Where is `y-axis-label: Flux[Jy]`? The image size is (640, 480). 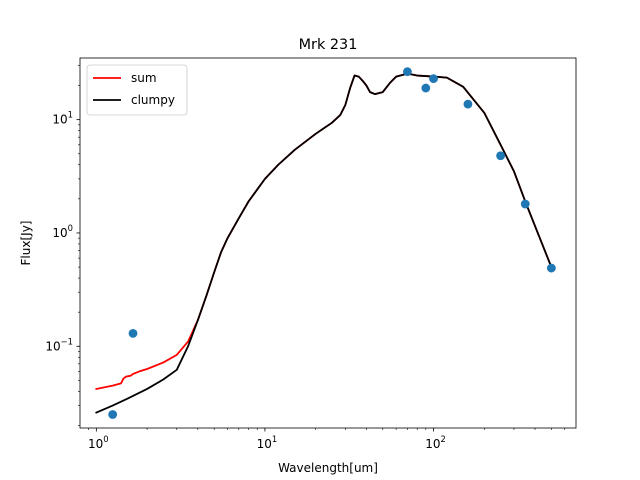
y-axis-label: Flux[Jy] is located at coordinates (26, 243).